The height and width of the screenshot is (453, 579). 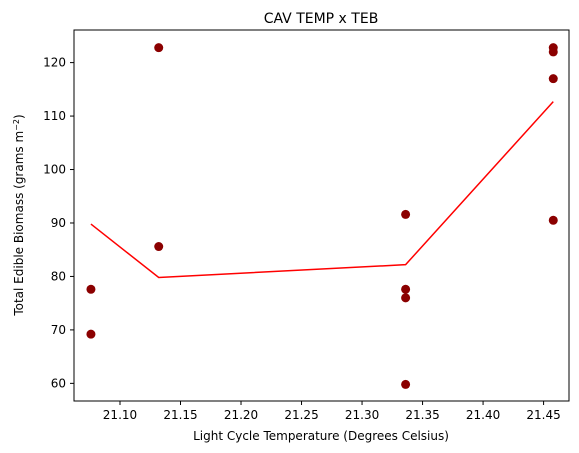 I want to click on x-tick-label: 21.30, so click(x=362, y=415).